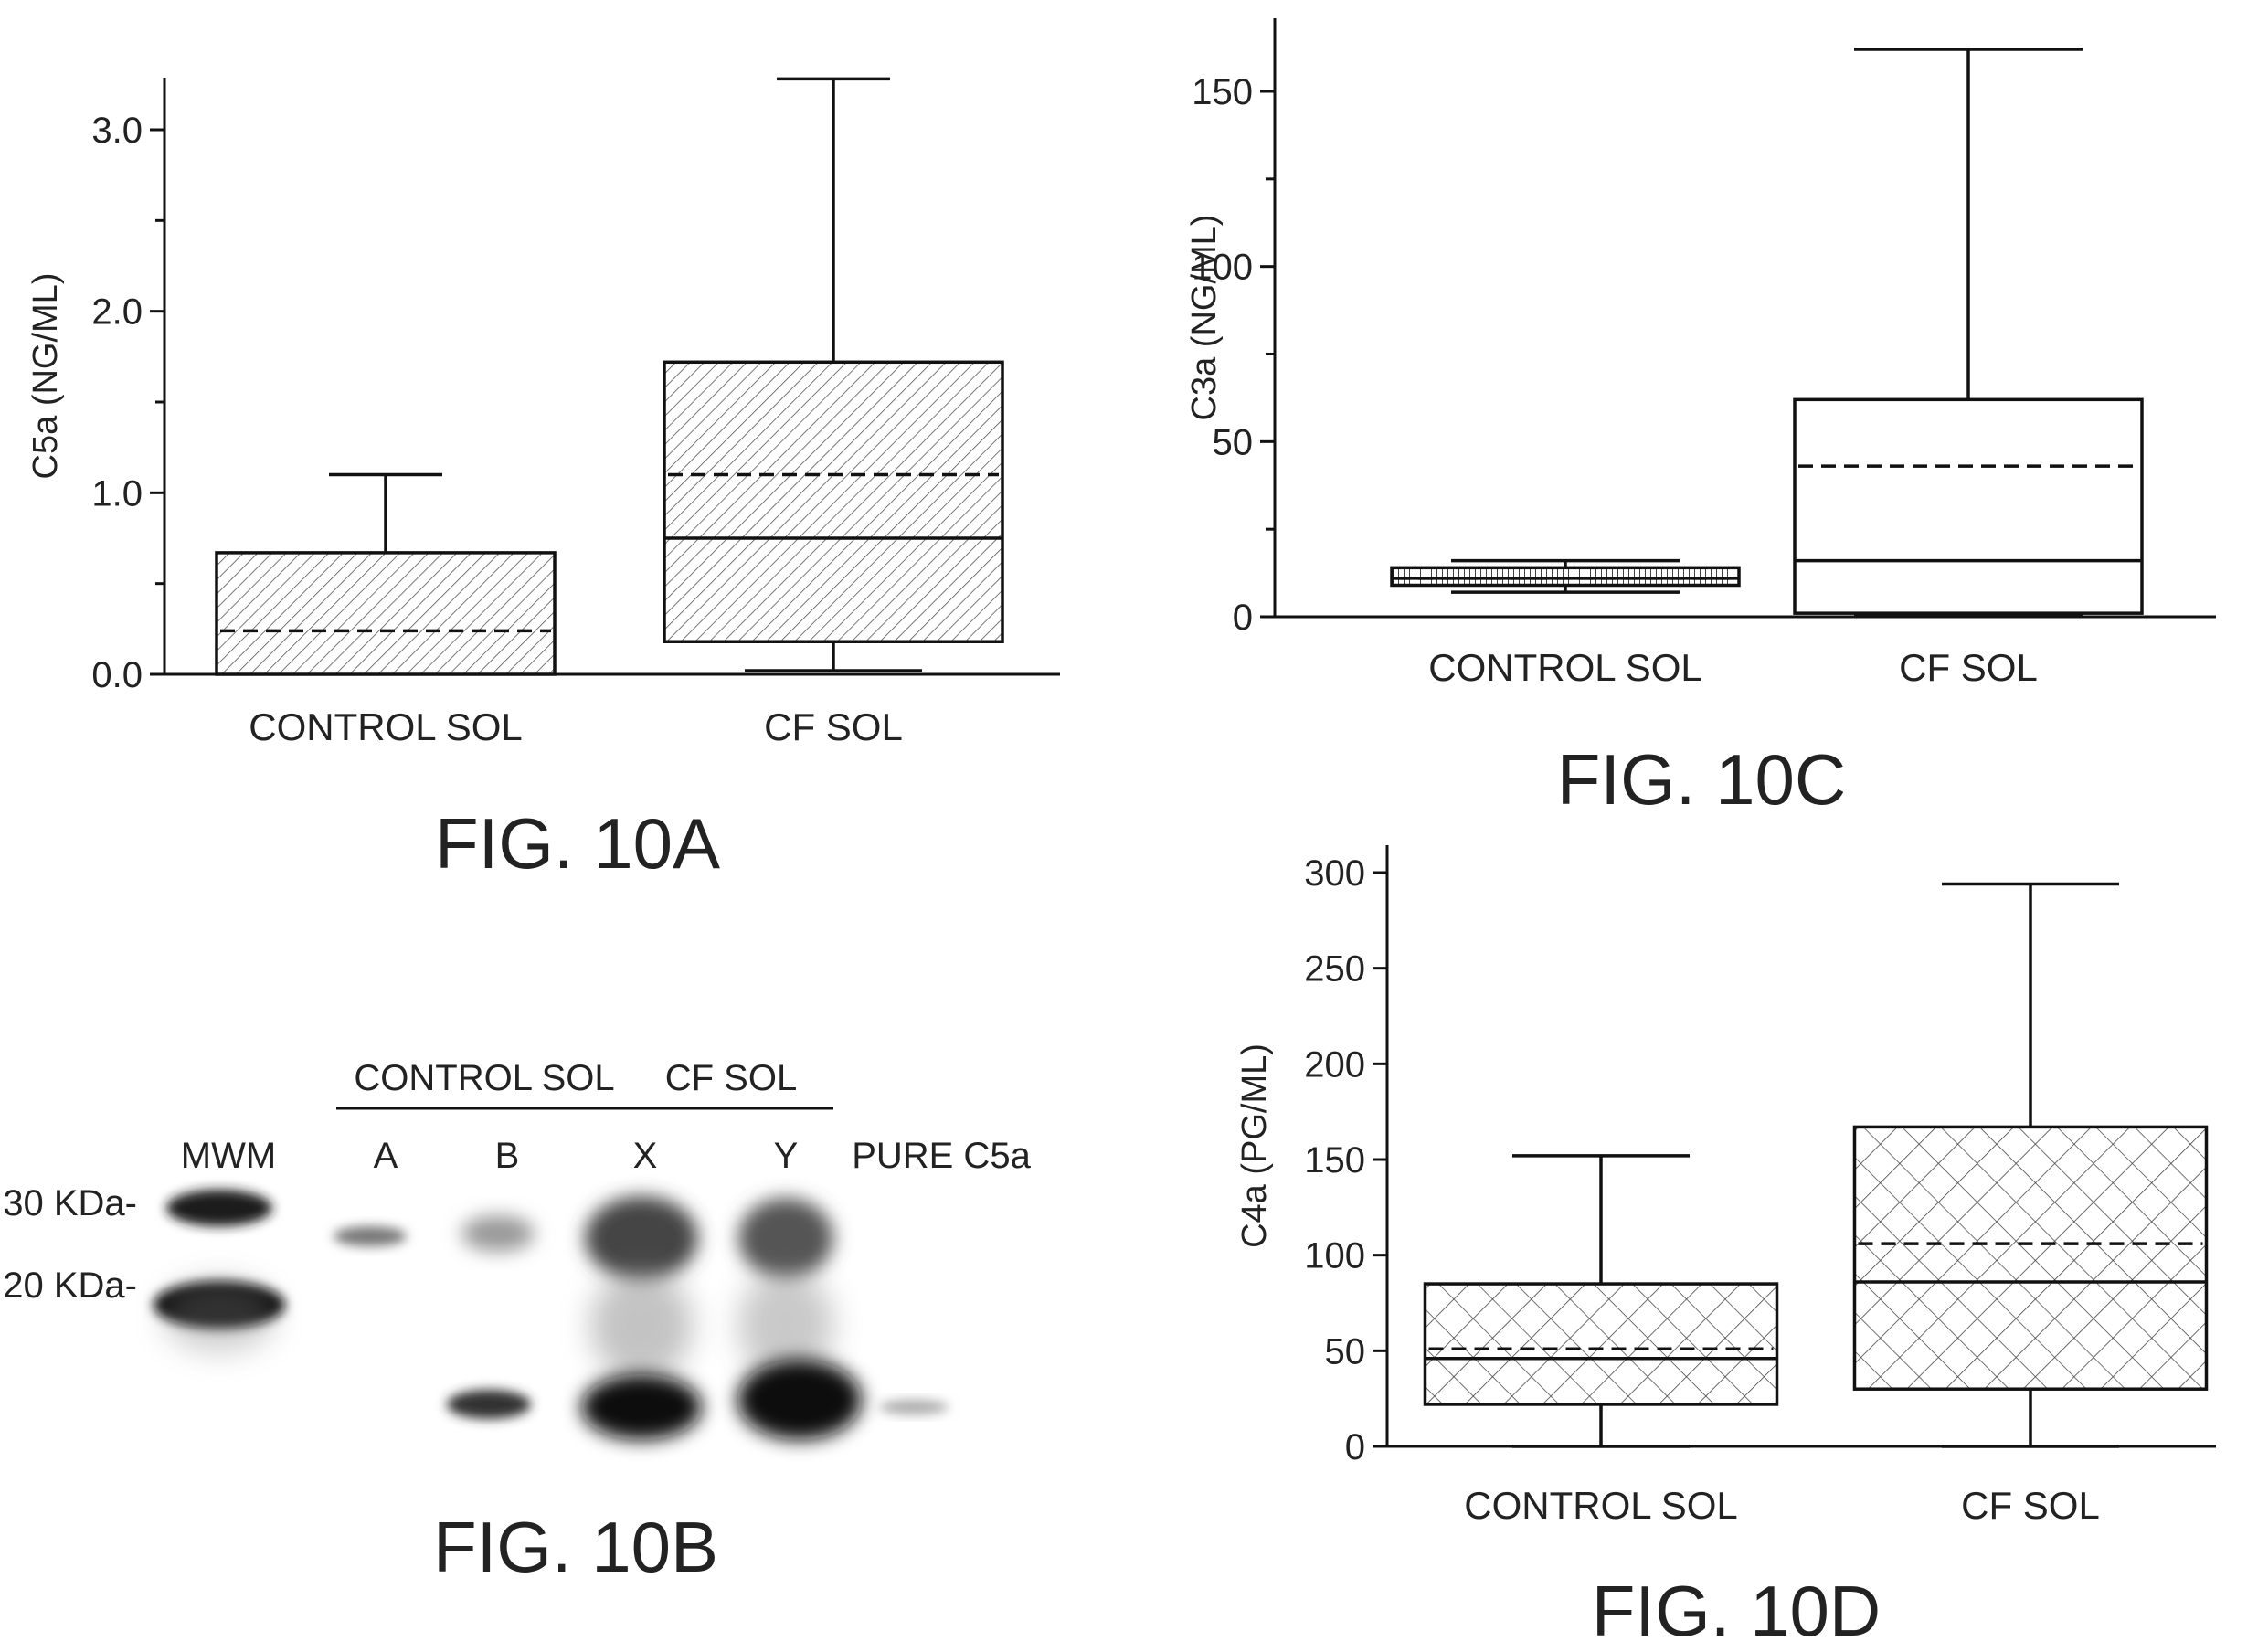  I want to click on smear-lane-y, so click(785, 1325).